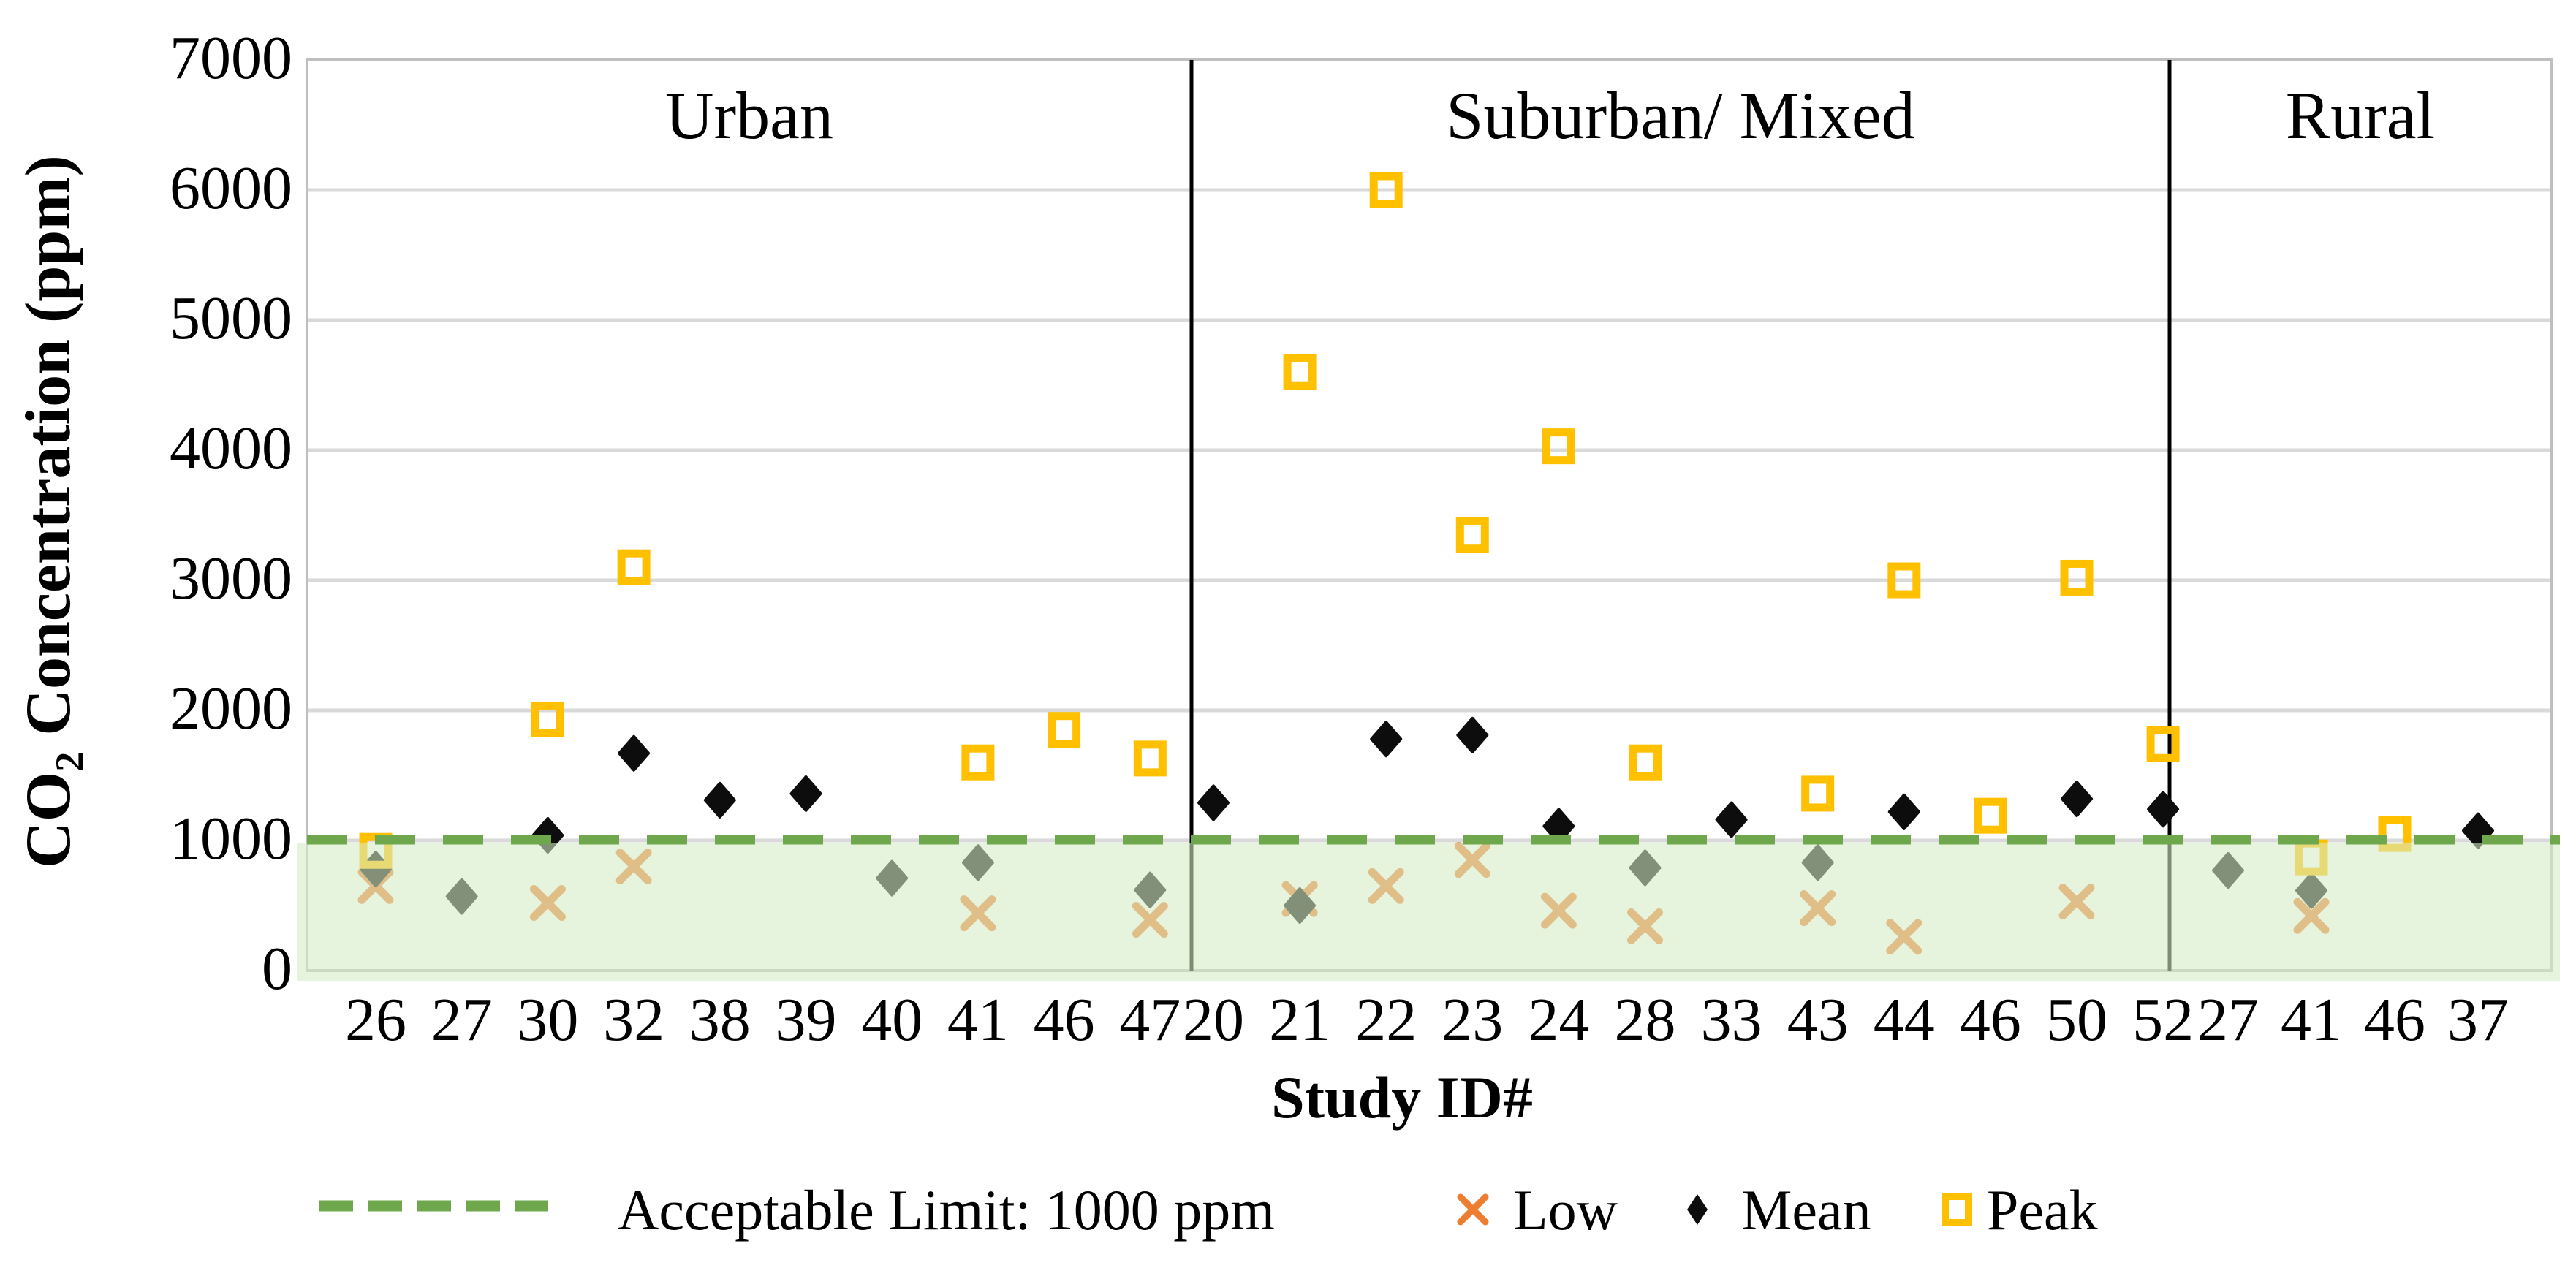 The width and height of the screenshot is (2576, 1268). I want to click on x-tick-label-s3-27: 27, so click(2228, 1020).